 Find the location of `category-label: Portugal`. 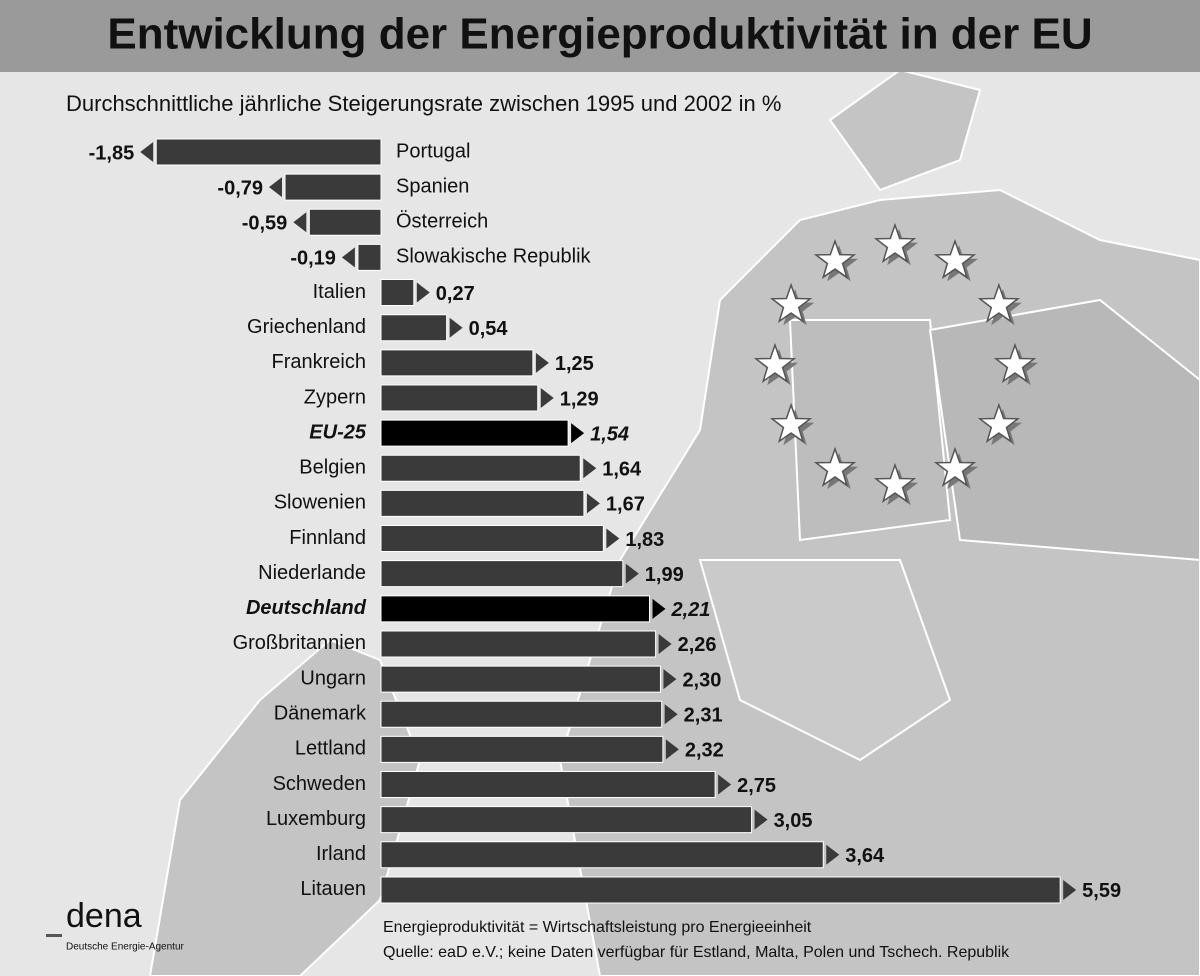

category-label: Portugal is located at coordinates (433, 151).